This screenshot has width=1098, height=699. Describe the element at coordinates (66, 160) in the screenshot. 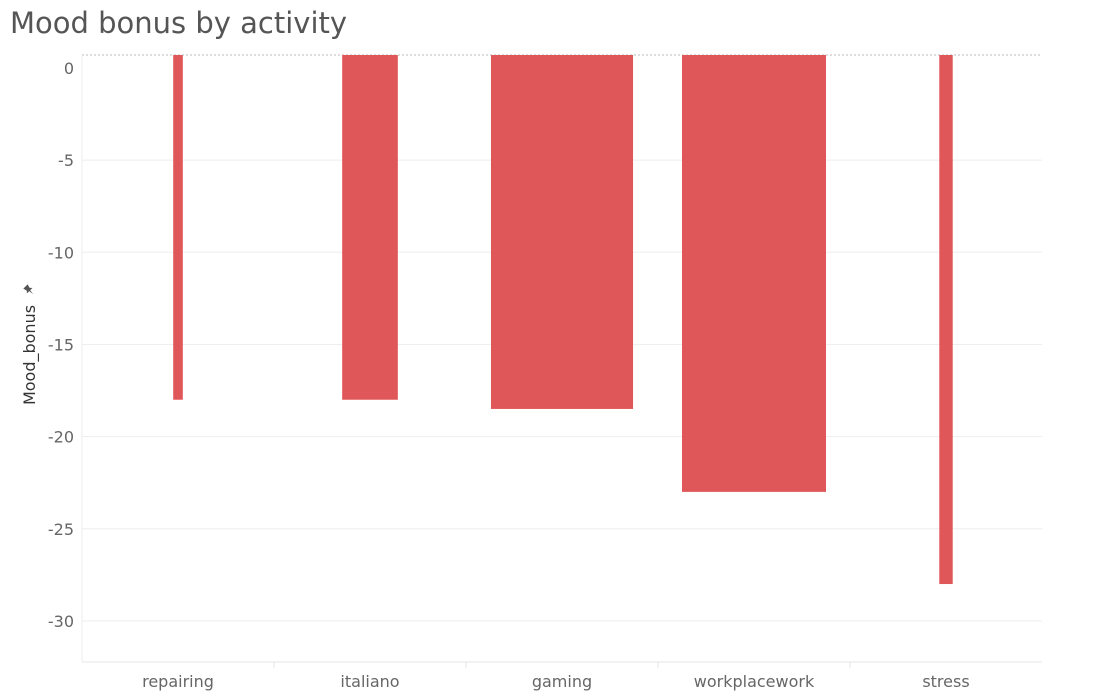

I see `y-tick-label: -5` at that location.